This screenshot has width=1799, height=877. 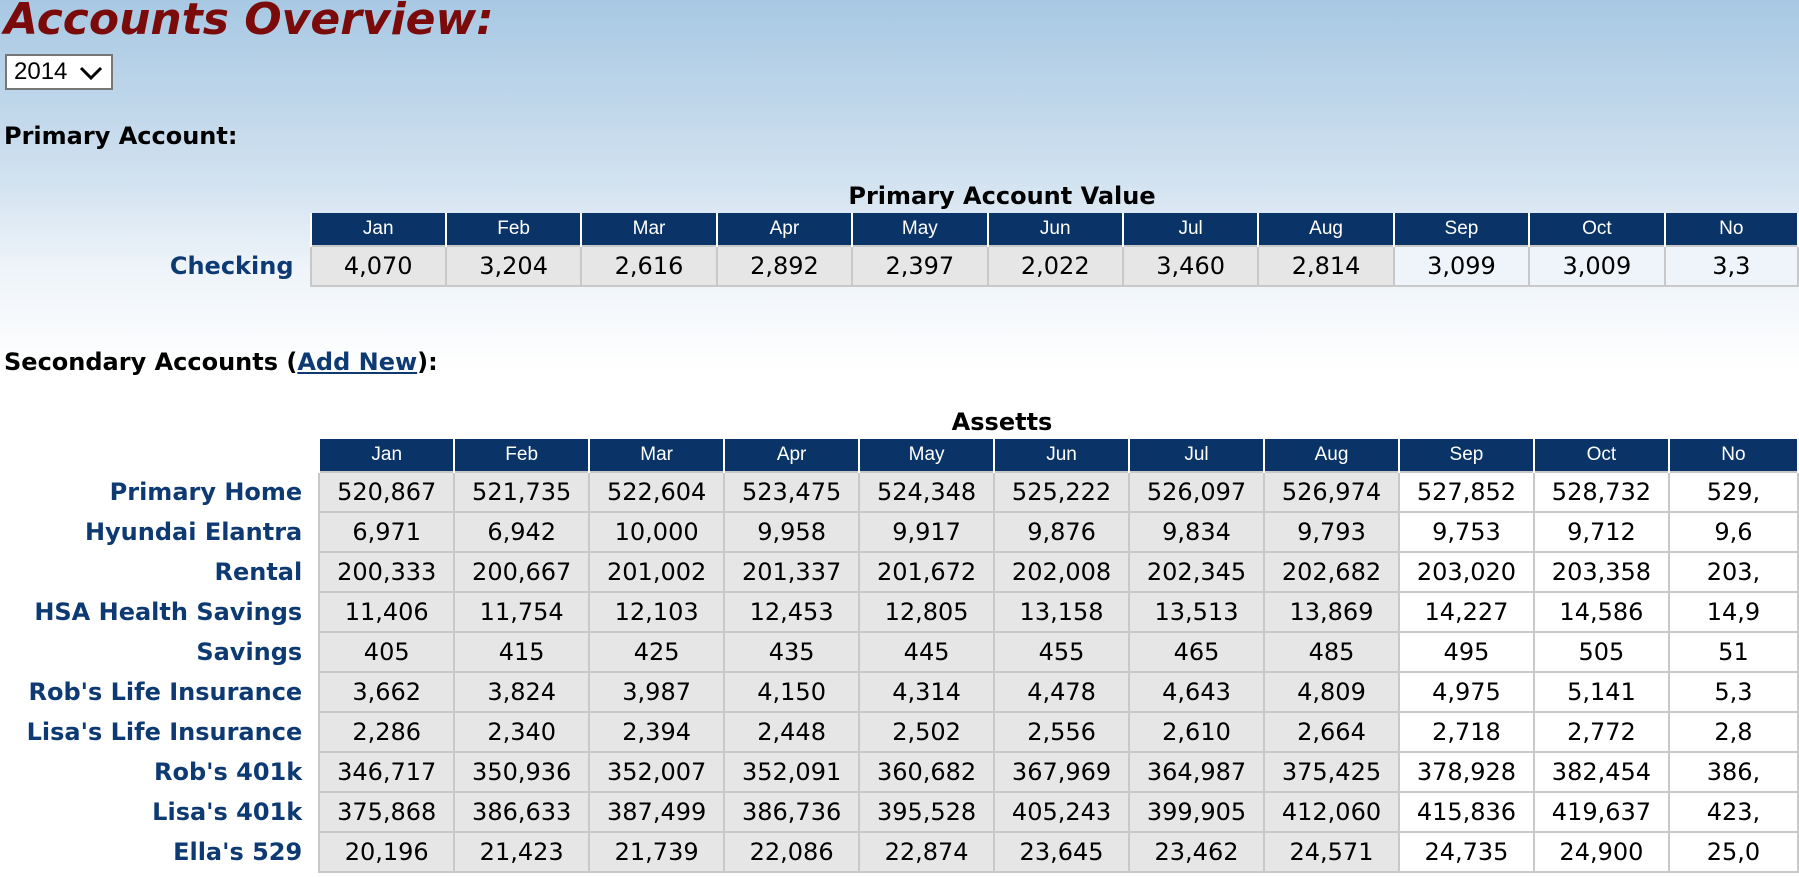 I want to click on value-cell: 14,586, so click(x=1601, y=612).